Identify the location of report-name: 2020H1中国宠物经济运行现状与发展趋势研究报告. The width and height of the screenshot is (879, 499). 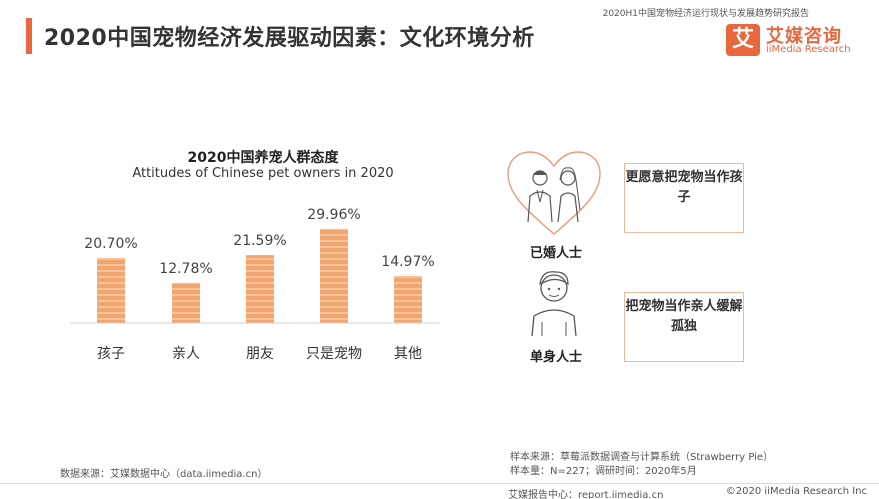
(705, 14).